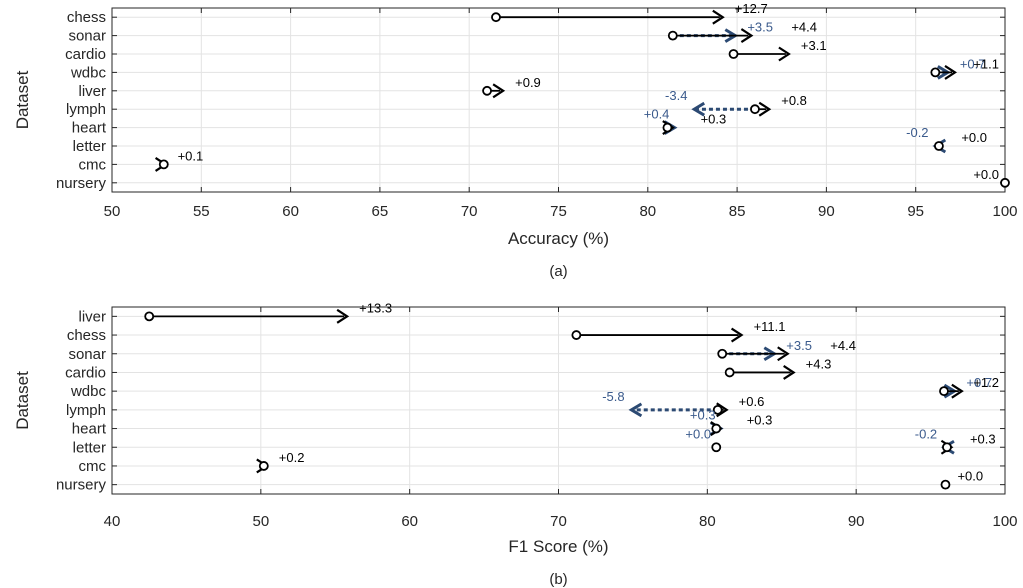 The height and width of the screenshot is (588, 1023). Describe the element at coordinates (558, 238) in the screenshot. I see `x-axis-label: Accuracy (%)` at that location.